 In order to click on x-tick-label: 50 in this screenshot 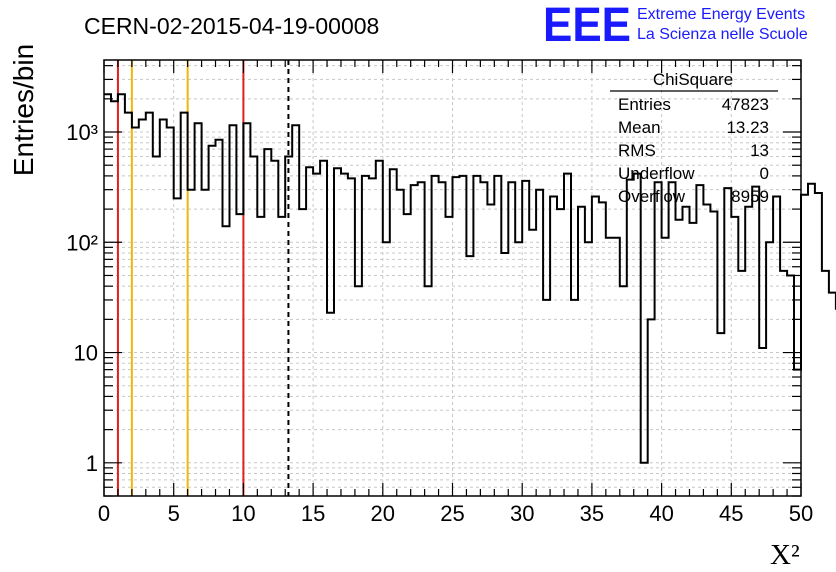, I will do `click(801, 513)`.